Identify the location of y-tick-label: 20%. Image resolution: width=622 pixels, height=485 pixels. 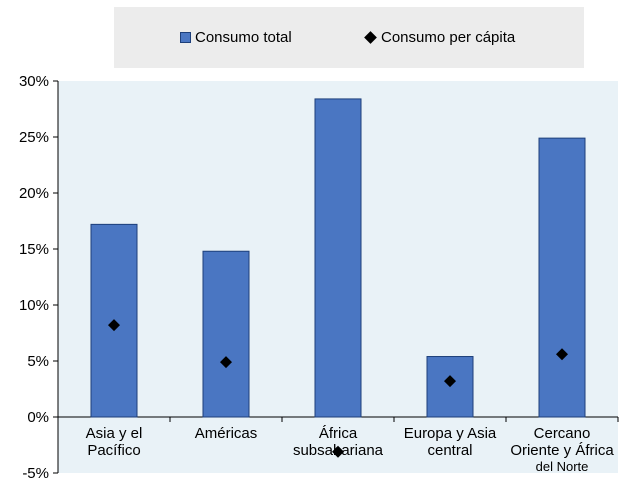
(34, 193).